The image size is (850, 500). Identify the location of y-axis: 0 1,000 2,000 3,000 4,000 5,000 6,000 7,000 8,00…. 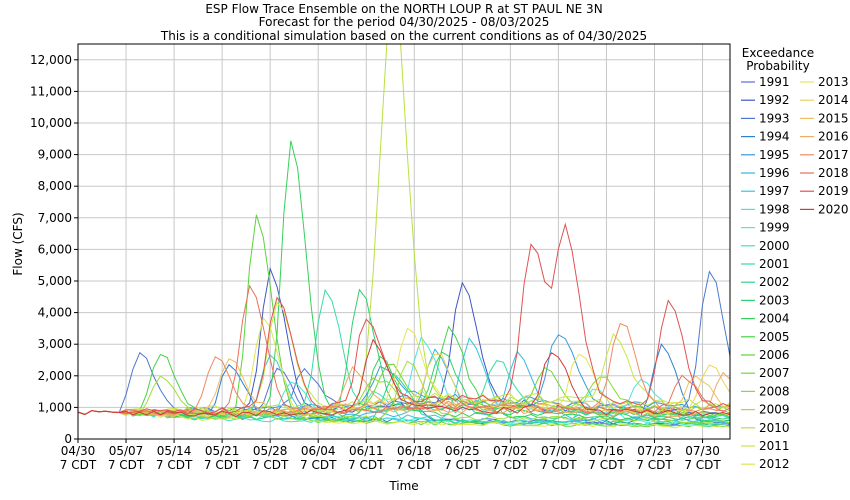
(54, 249).